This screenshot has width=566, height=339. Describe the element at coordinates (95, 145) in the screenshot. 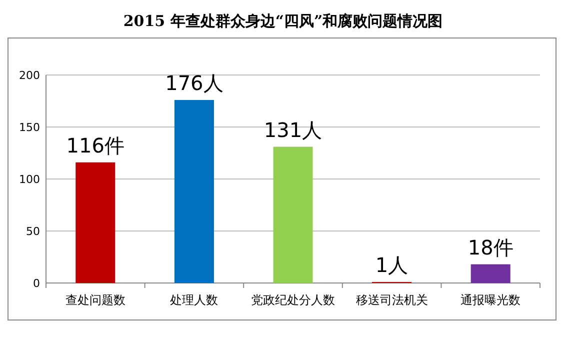

I see `data-label: 116件` at that location.